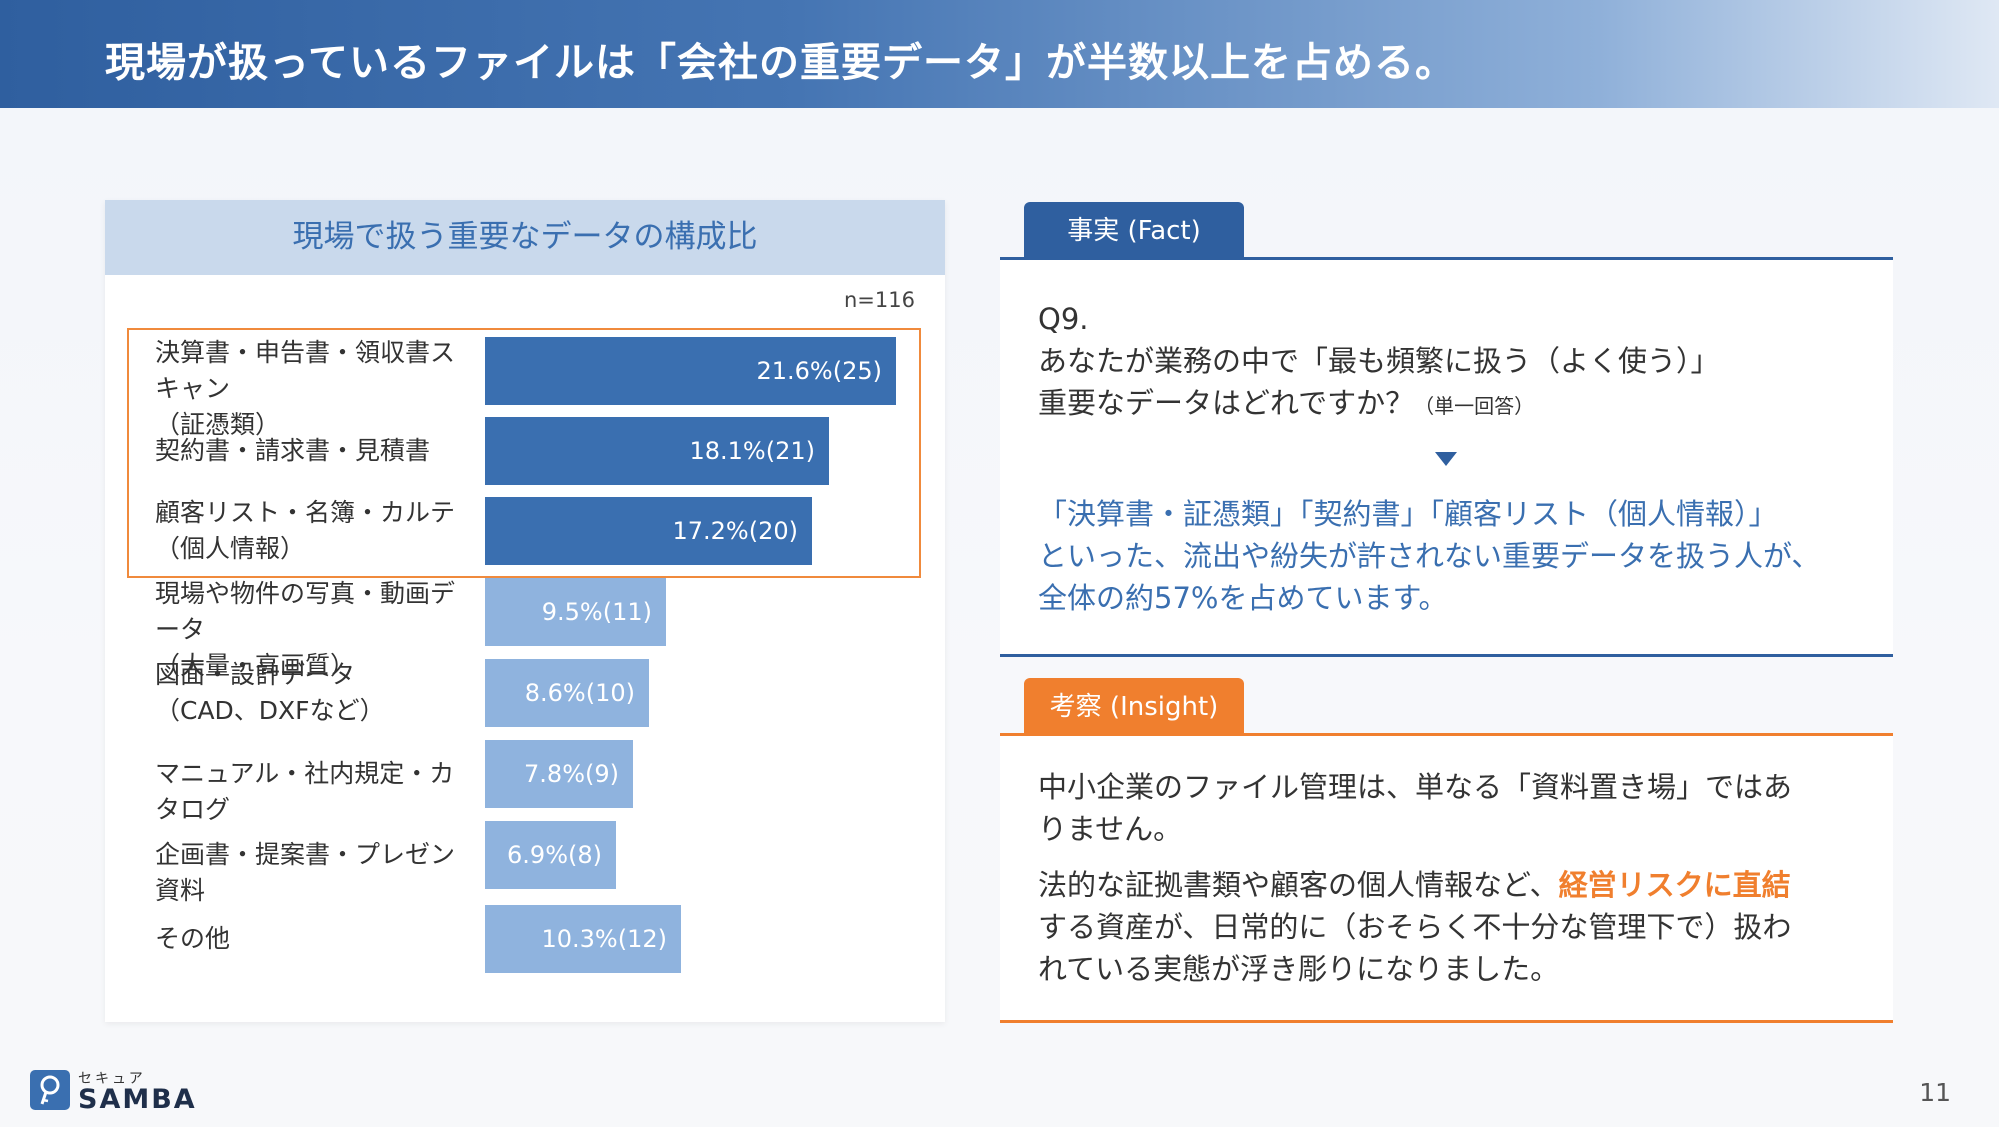  I want to click on category-label-line: 現場や物件の写真・動画データ, so click(305, 611).